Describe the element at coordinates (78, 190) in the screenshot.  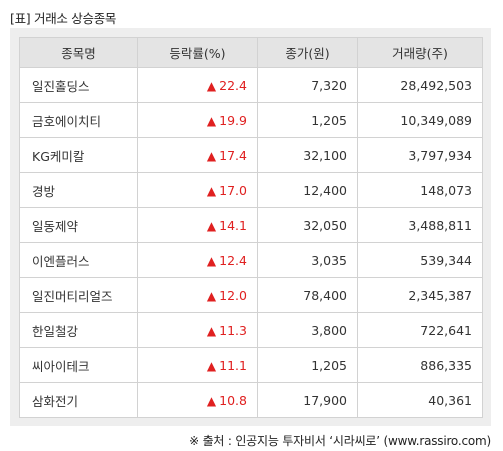
I see `stock-name: 경방` at that location.